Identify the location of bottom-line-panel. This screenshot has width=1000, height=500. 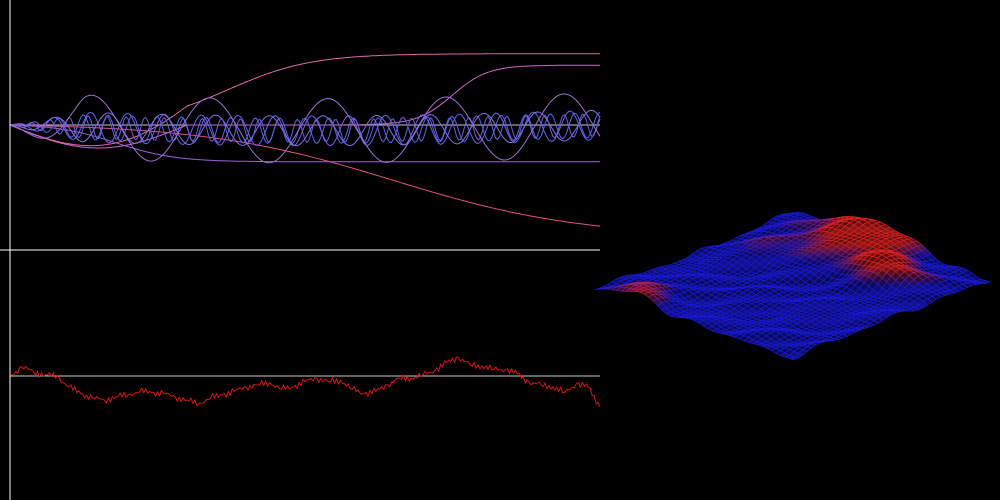
(305, 382).